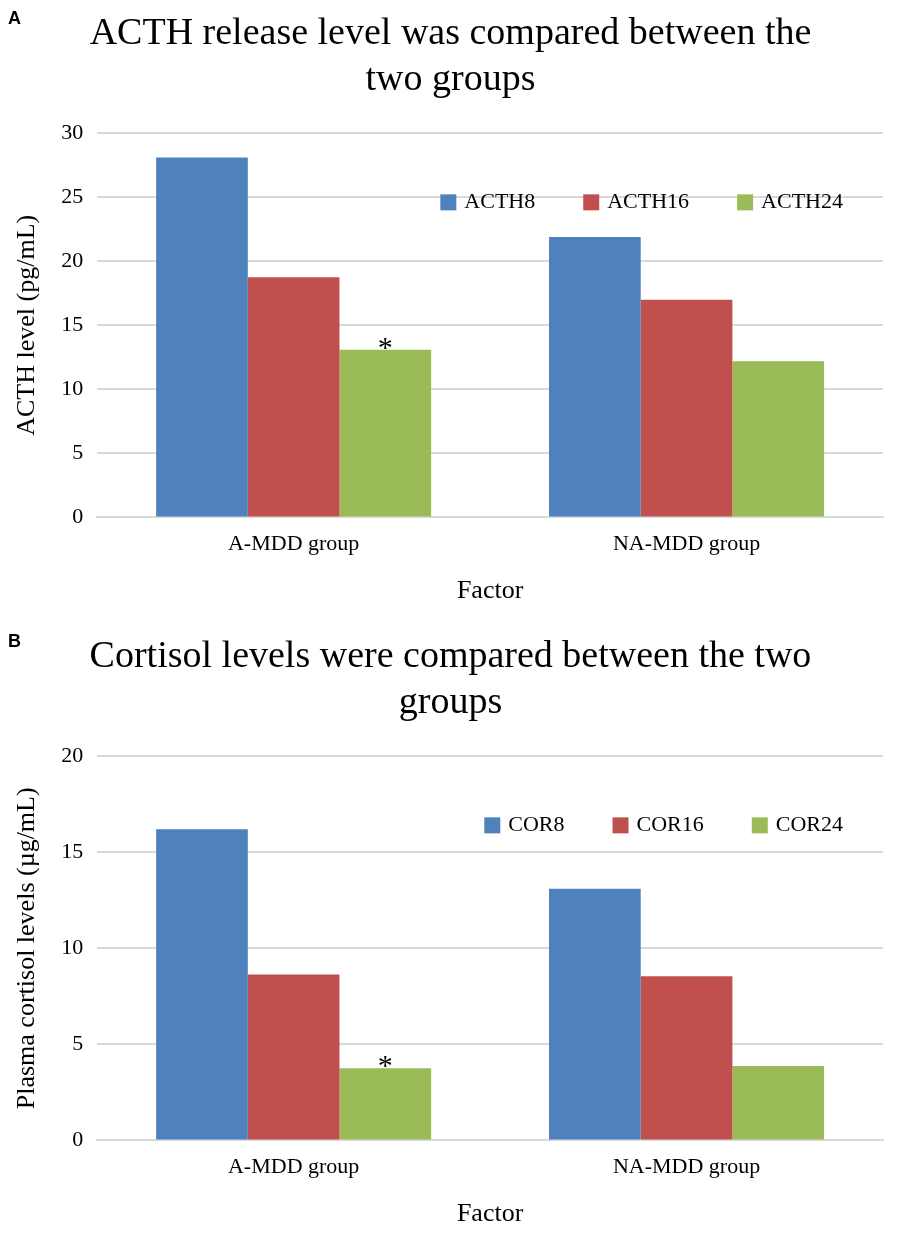 This screenshot has width=901, height=1253. I want to click on text: B, so click(14, 641).